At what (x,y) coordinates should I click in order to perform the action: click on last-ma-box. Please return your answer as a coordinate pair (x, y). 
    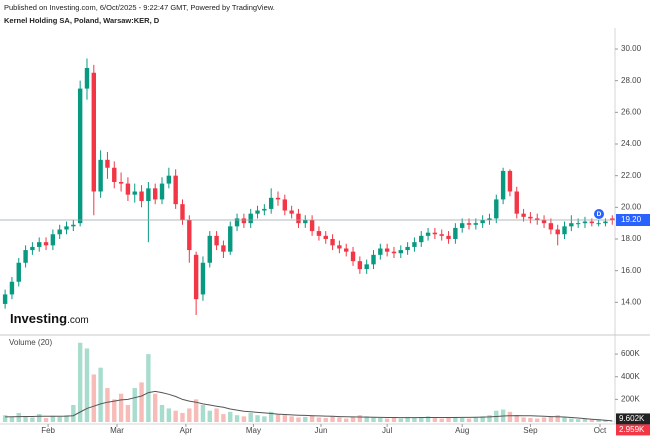
    Looking at the image, I should click on (633, 419).